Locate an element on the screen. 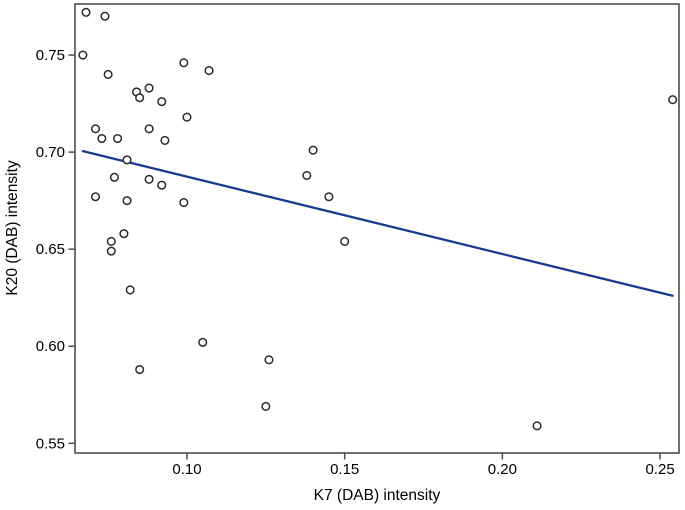 Image resolution: width=685 pixels, height=510 pixels. x-tick-label: 0.15 is located at coordinates (344, 469).